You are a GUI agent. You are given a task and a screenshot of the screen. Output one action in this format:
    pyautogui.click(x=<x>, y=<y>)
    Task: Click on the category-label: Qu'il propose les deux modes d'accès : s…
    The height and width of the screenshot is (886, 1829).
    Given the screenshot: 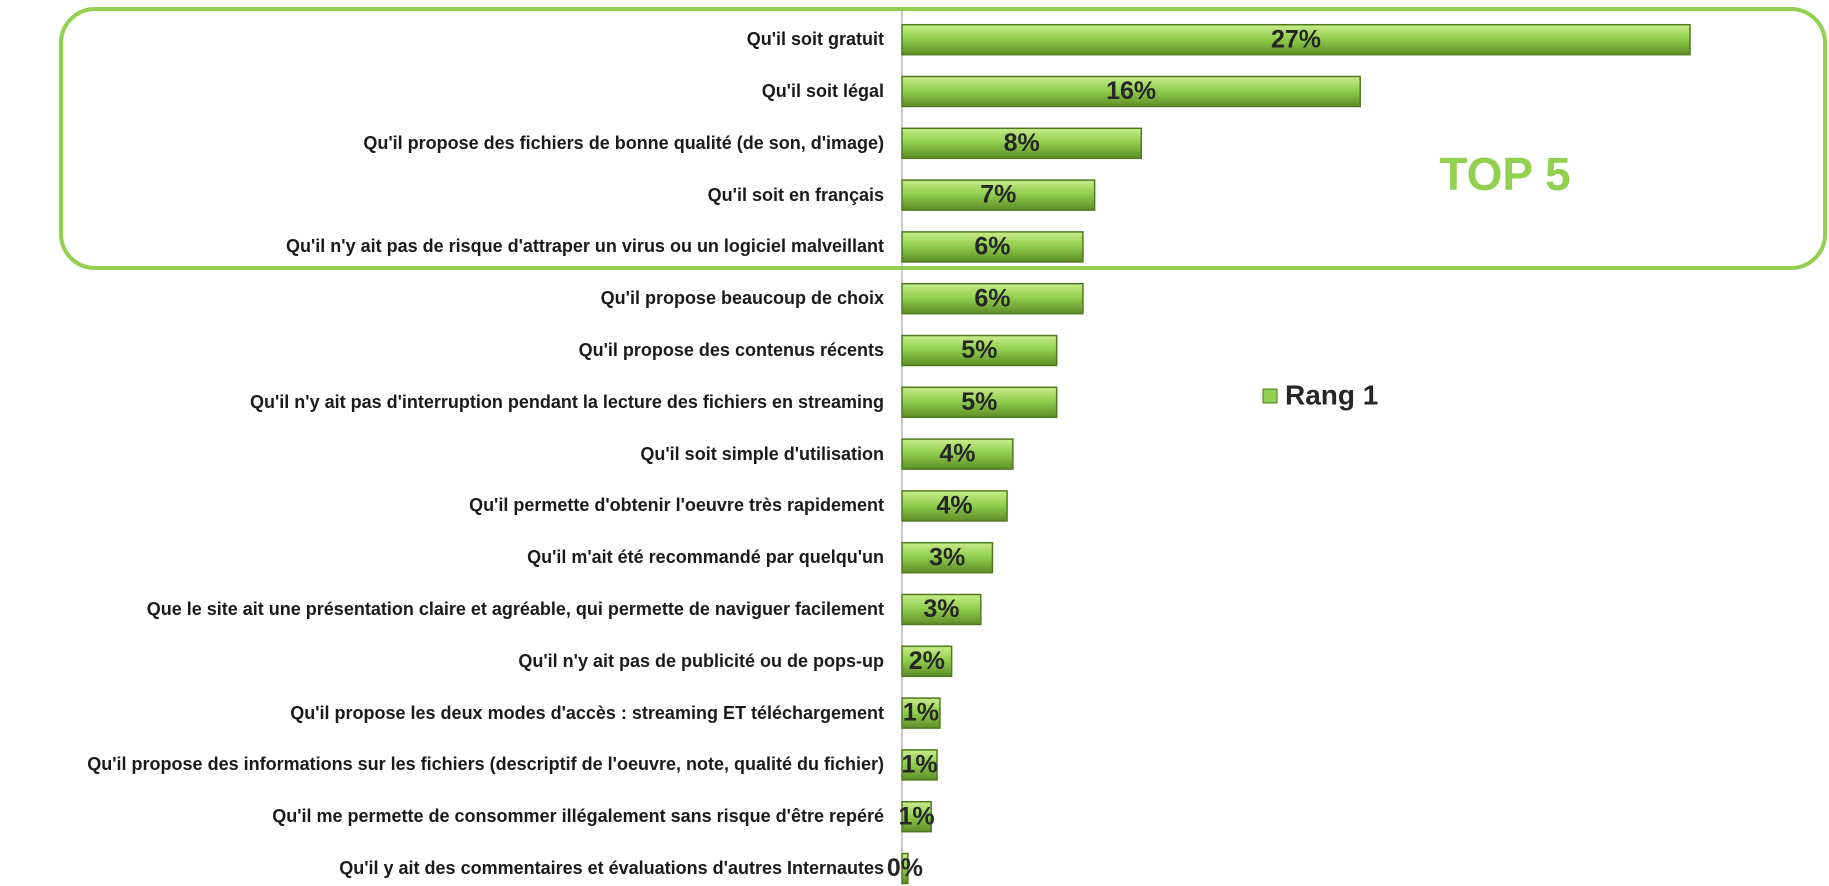 What is the action you would take?
    pyautogui.click(x=587, y=712)
    